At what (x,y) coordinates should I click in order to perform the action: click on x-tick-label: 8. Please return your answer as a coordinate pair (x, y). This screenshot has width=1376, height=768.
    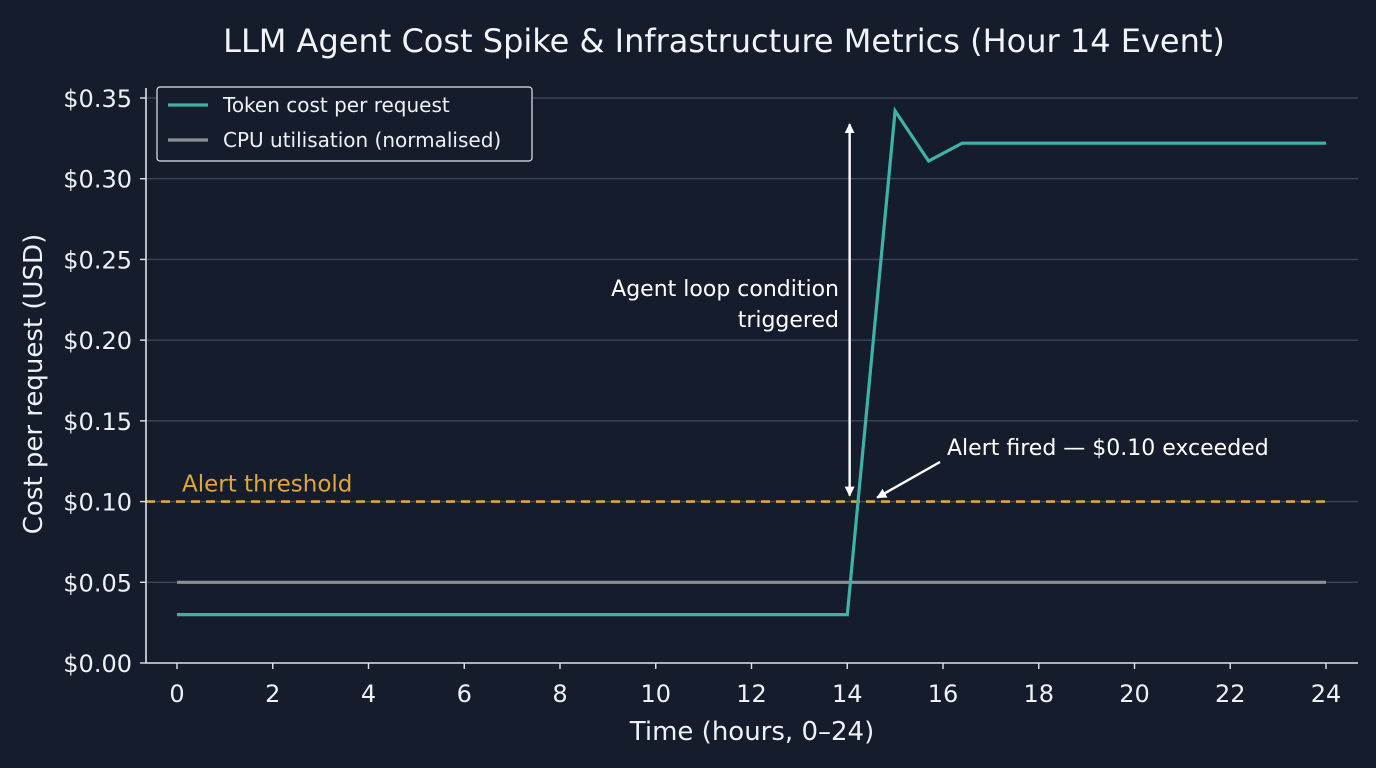
    Looking at the image, I should click on (559, 694).